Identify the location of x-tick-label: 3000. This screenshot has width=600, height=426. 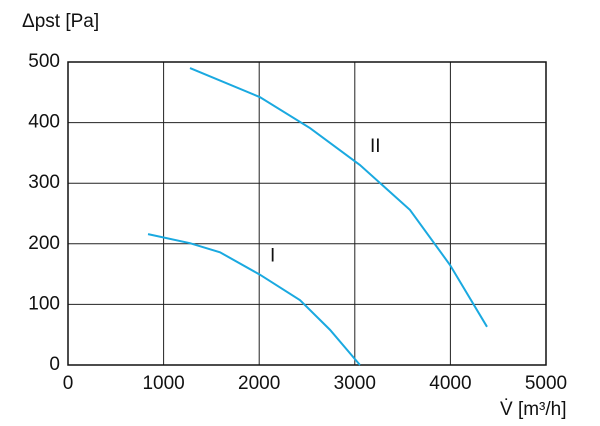
(355, 383).